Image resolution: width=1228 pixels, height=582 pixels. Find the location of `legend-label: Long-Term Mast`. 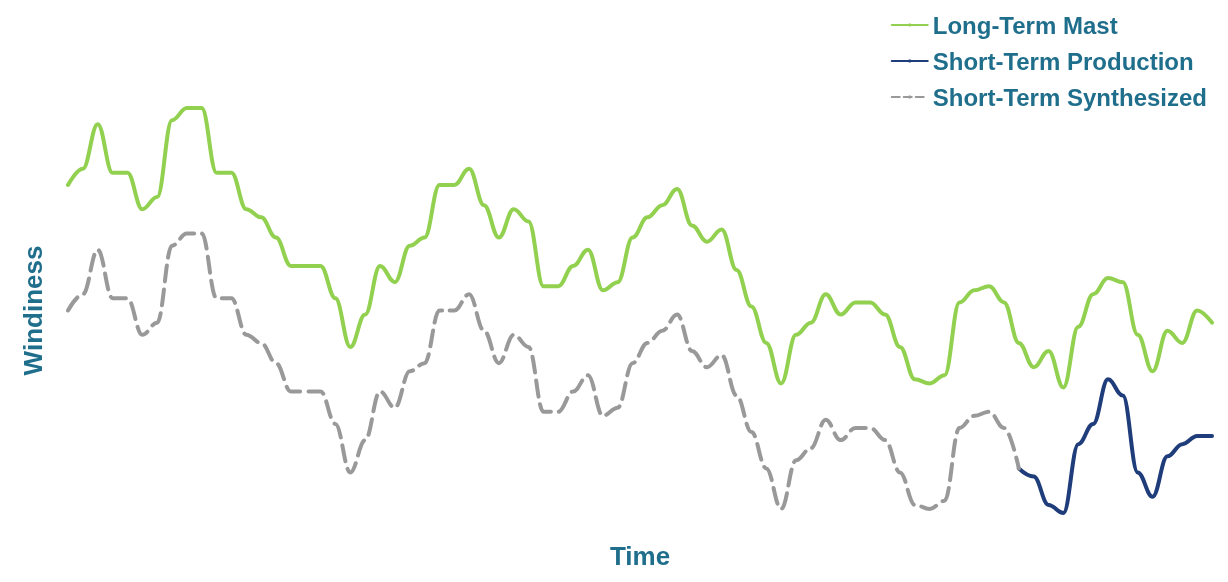

legend-label: Long-Term Mast is located at coordinates (1025, 25).